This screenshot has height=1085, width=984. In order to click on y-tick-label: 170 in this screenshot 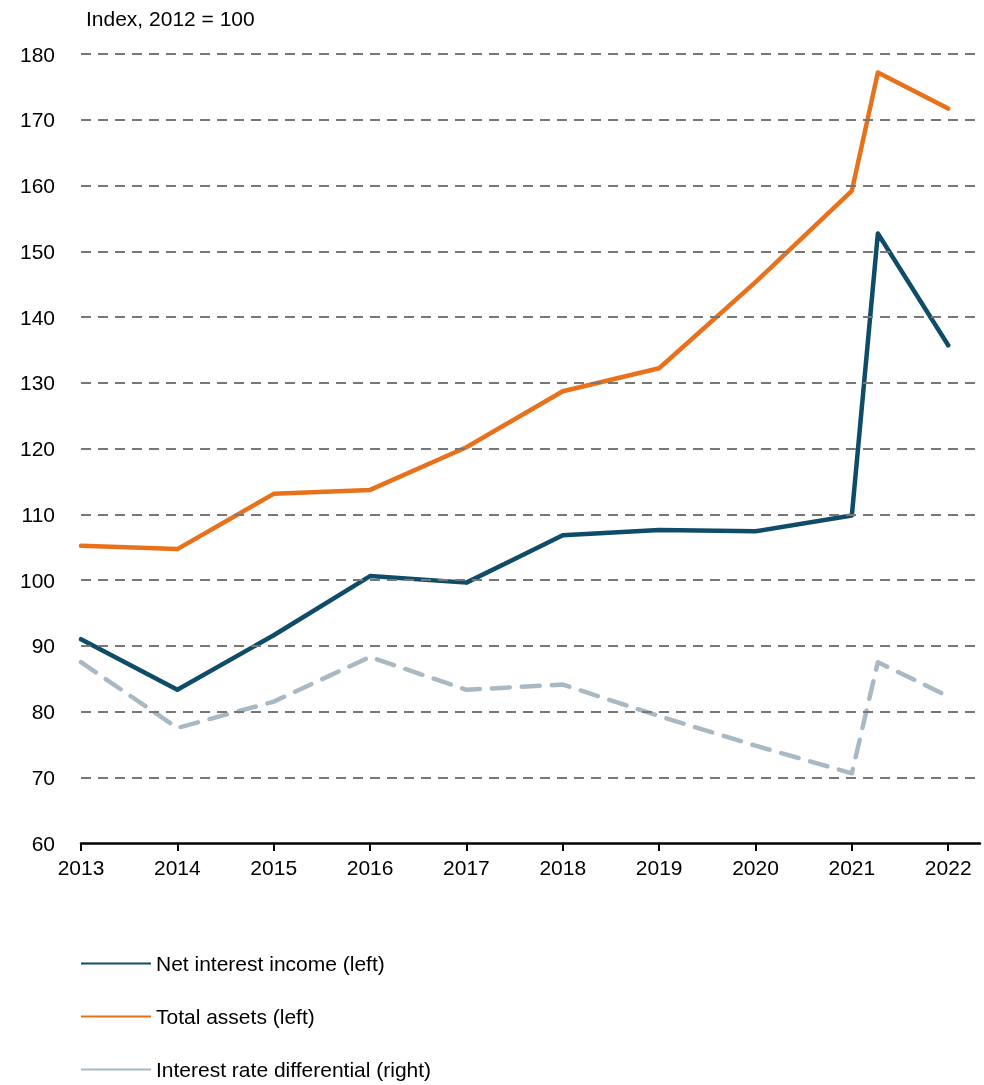, I will do `click(37, 120)`.